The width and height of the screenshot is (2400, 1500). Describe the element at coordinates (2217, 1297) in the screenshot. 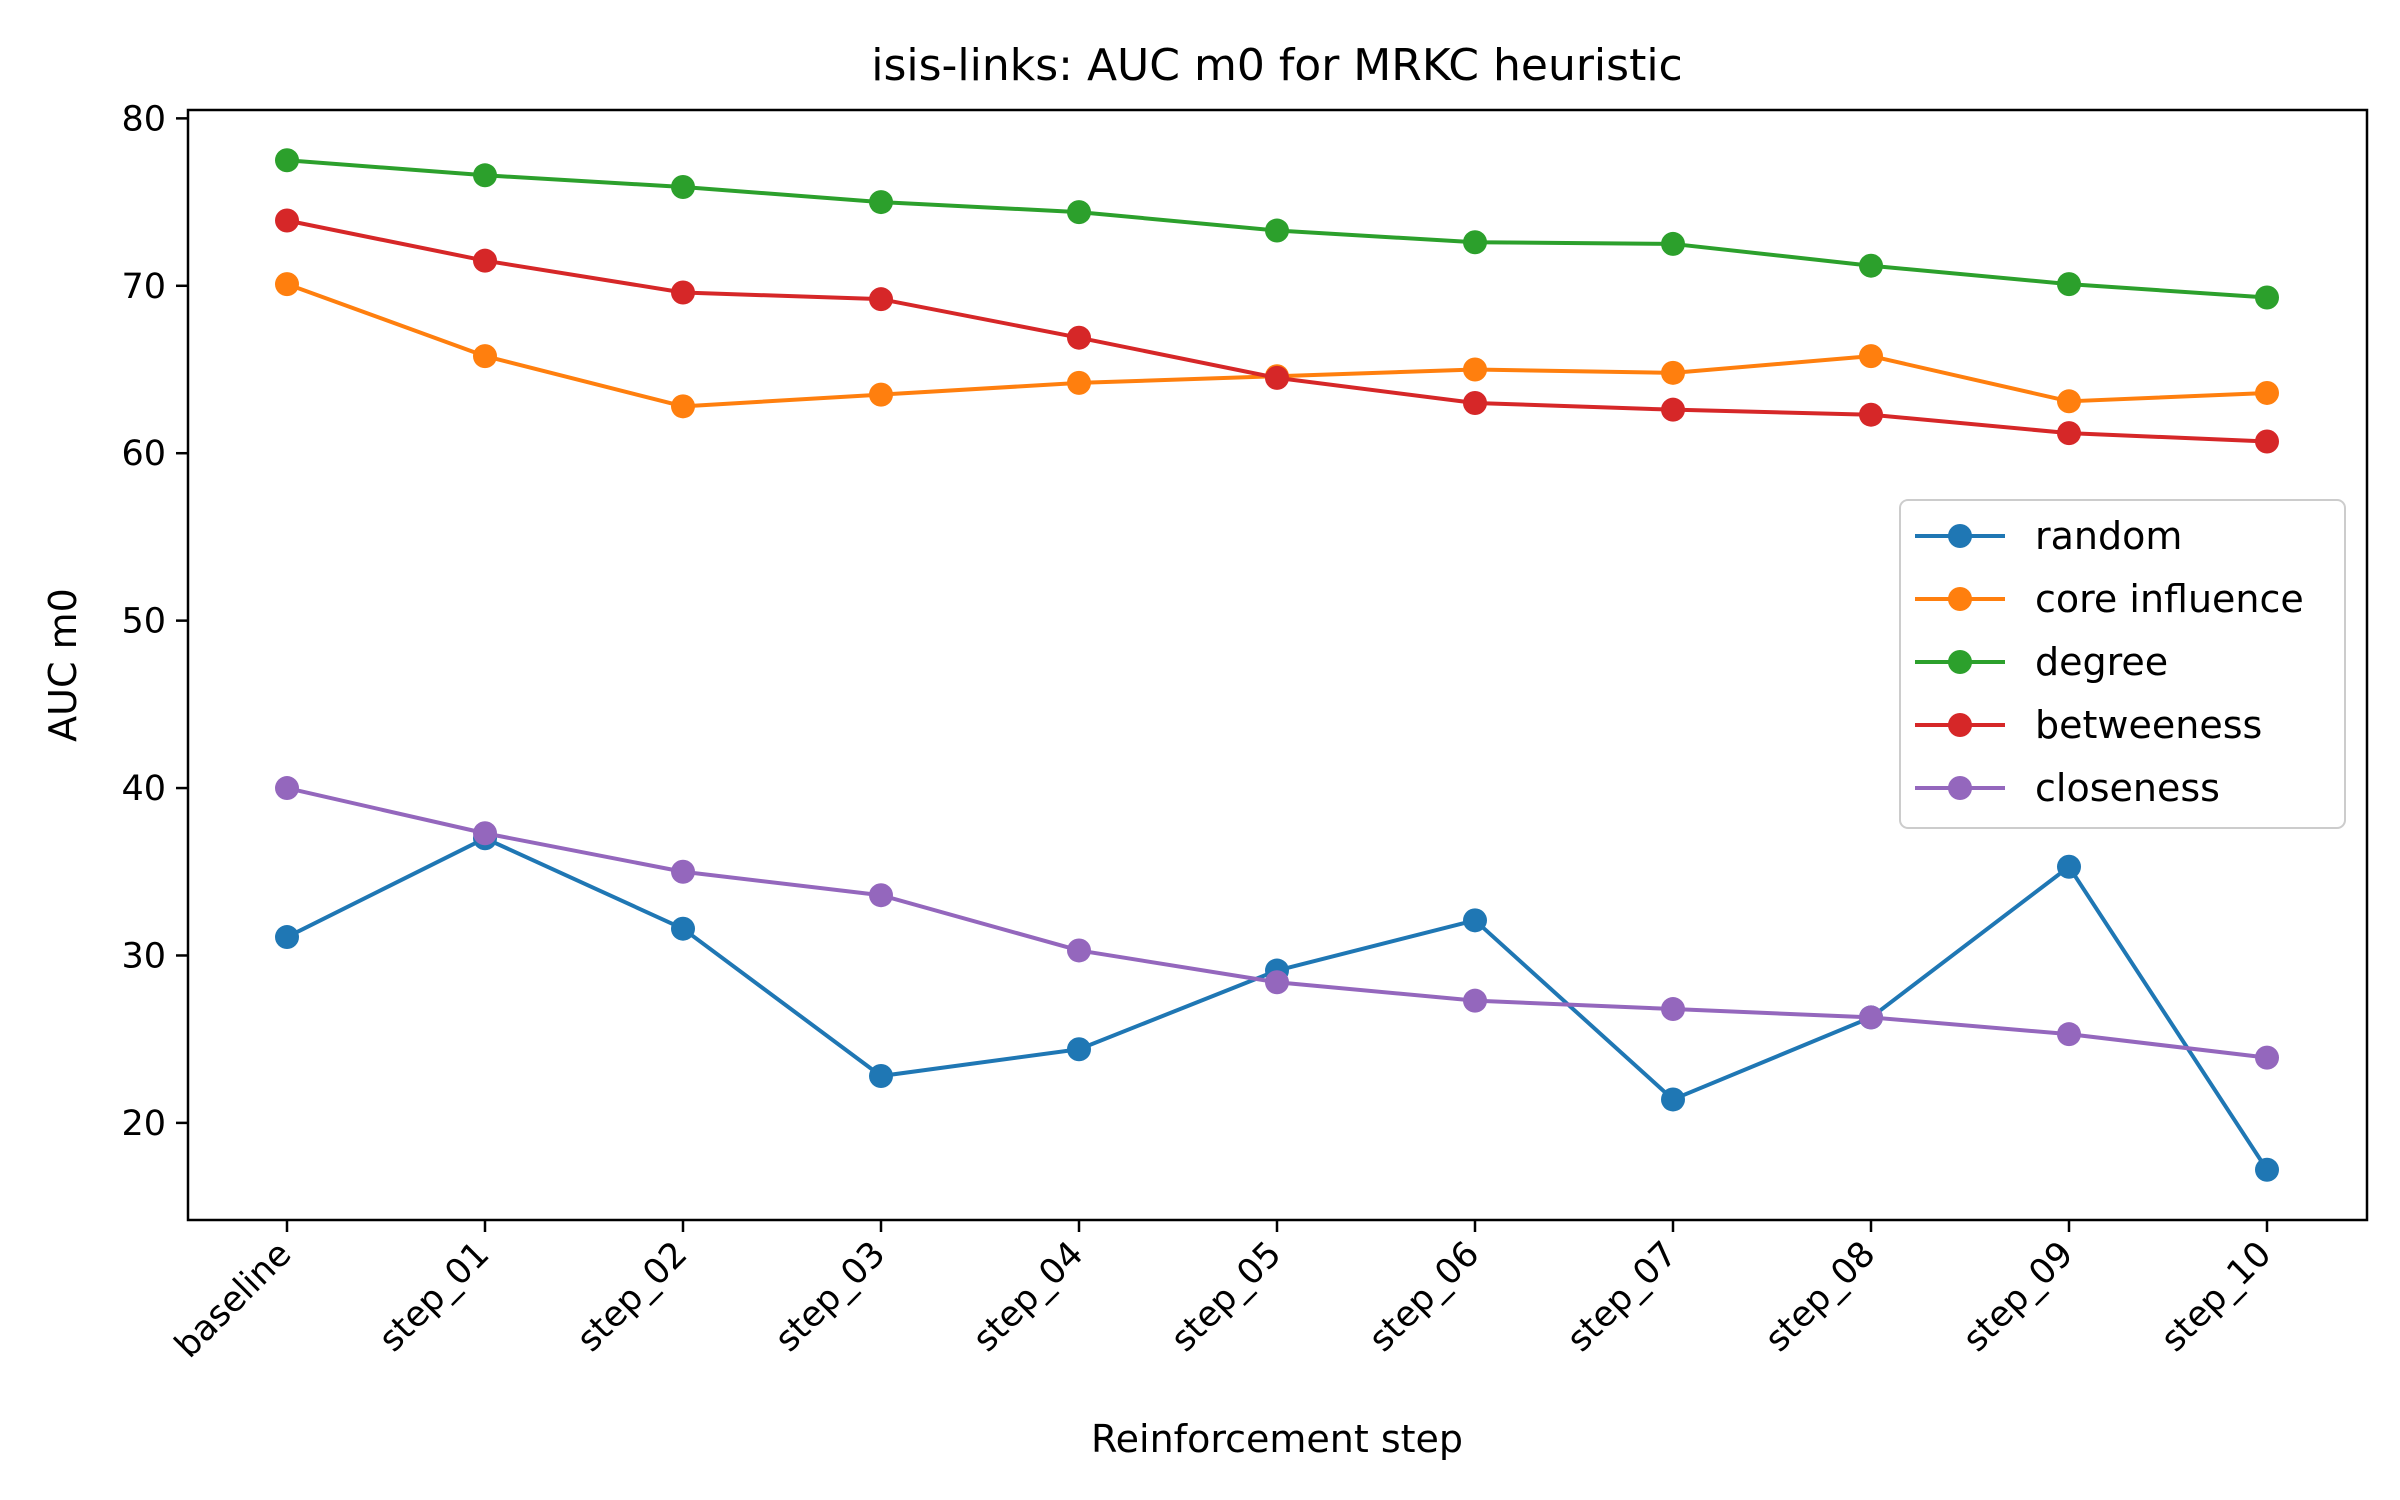

I see `x-tick-label: step_10` at that location.